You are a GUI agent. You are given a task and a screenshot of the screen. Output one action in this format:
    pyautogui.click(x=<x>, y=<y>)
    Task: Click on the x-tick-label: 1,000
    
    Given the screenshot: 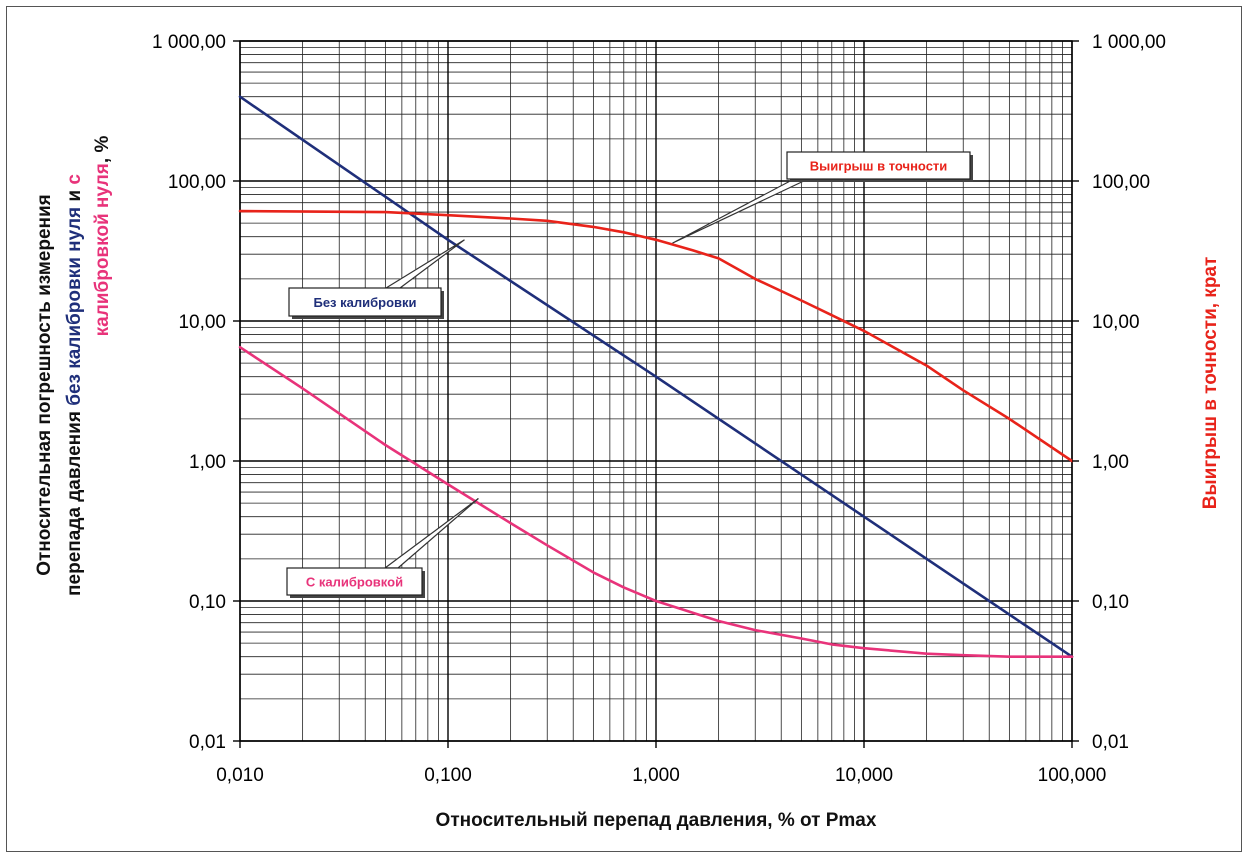 What is the action you would take?
    pyautogui.click(x=656, y=775)
    